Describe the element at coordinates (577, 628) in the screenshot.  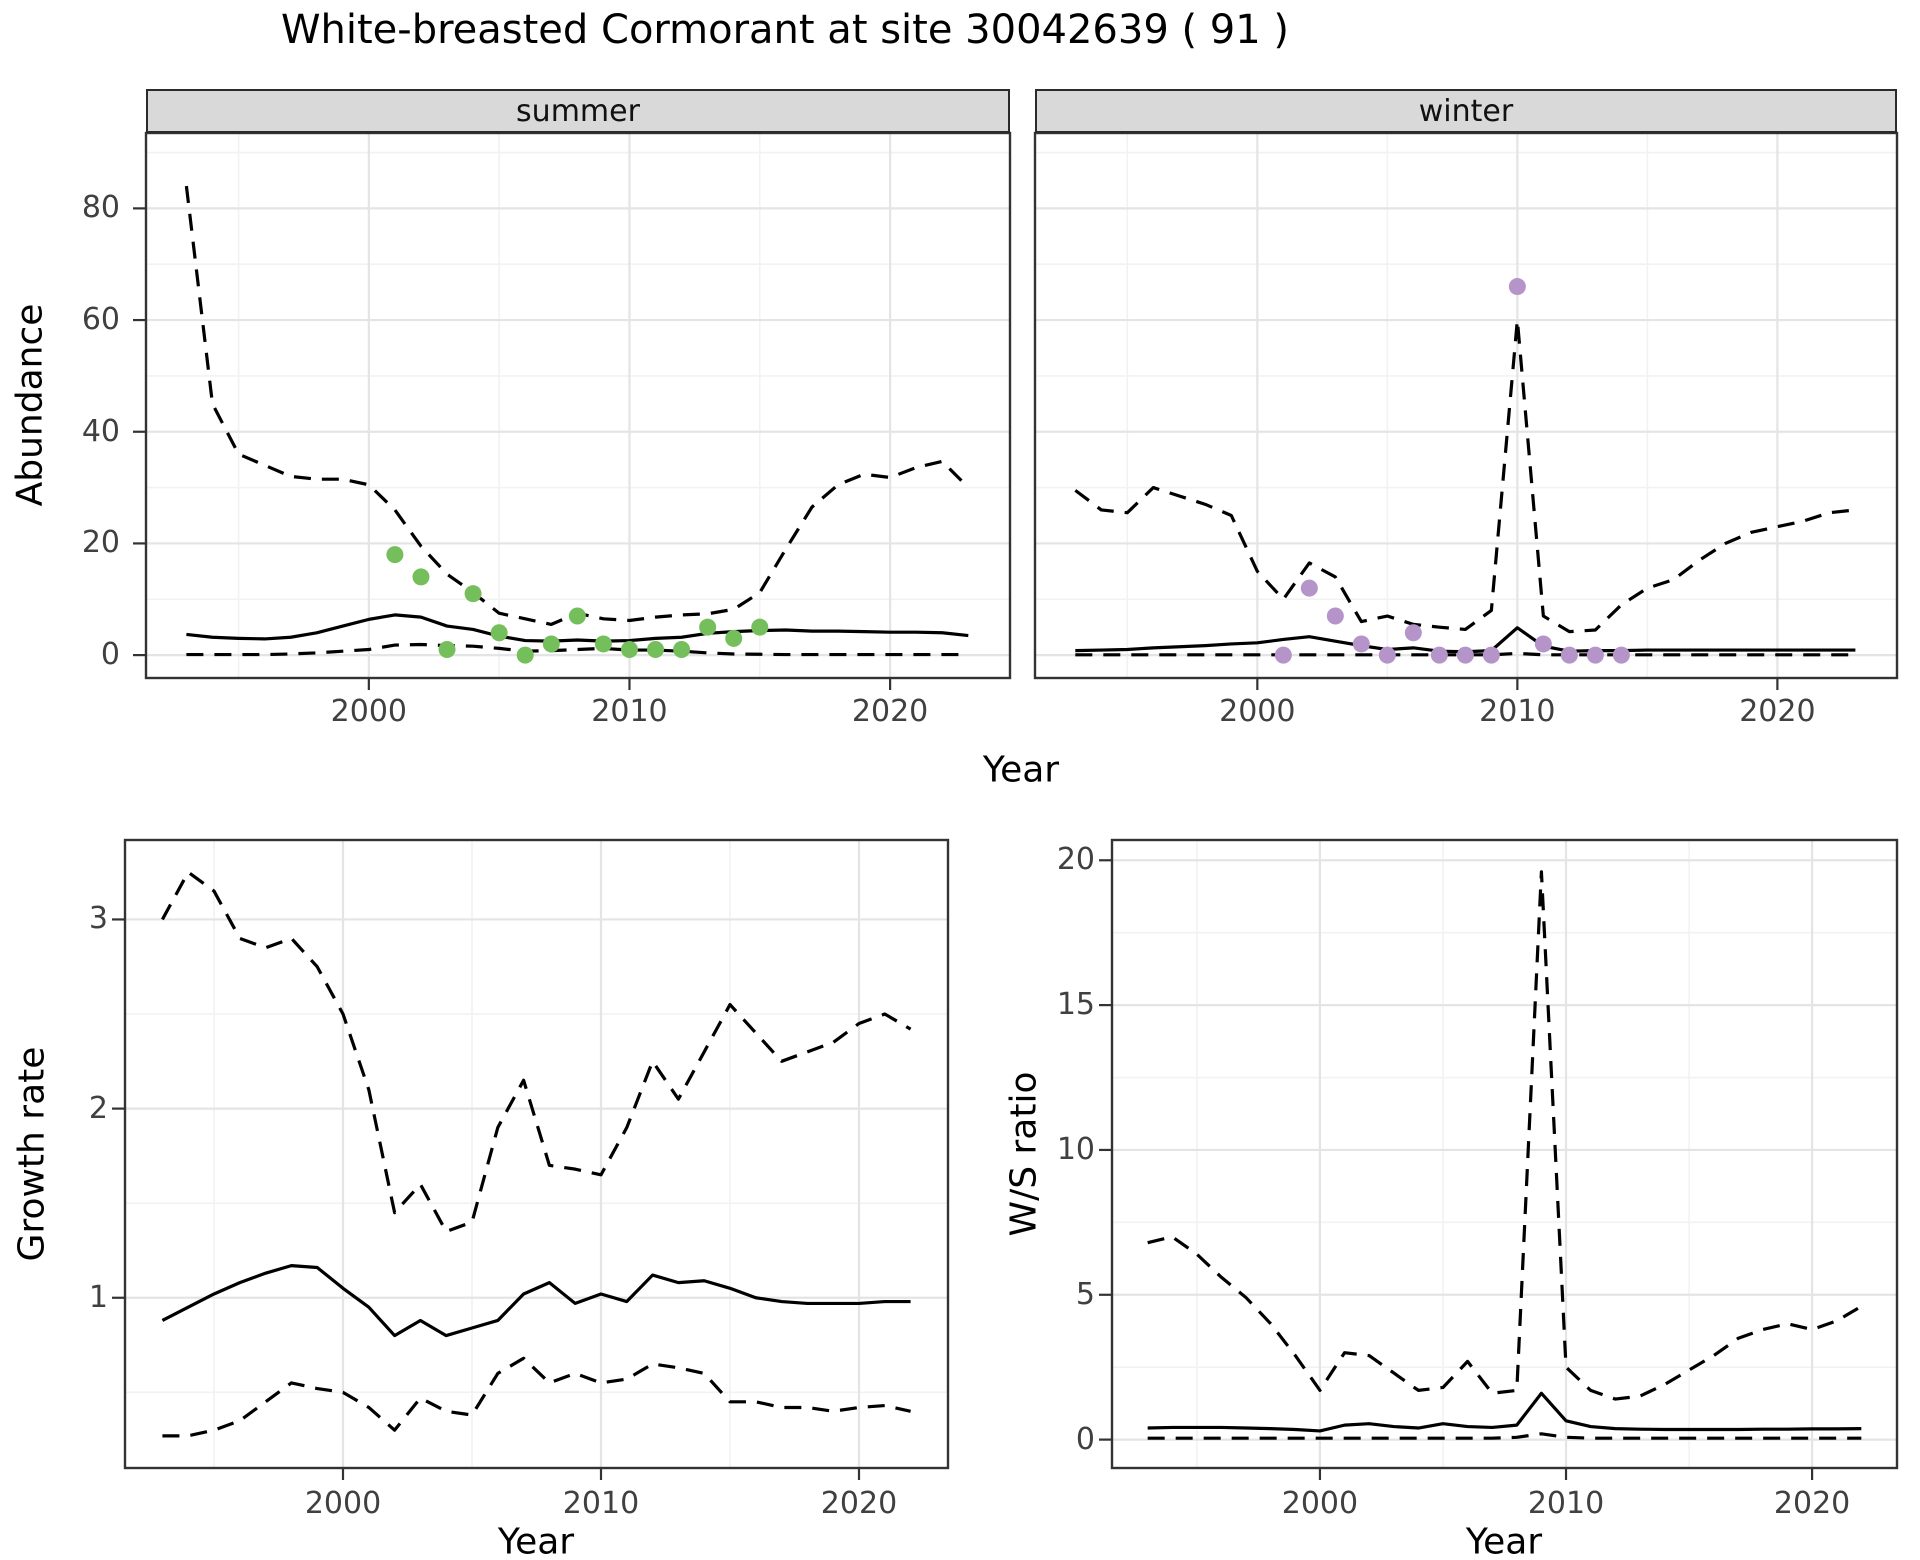
I see `abundance-summer-median-line` at that location.